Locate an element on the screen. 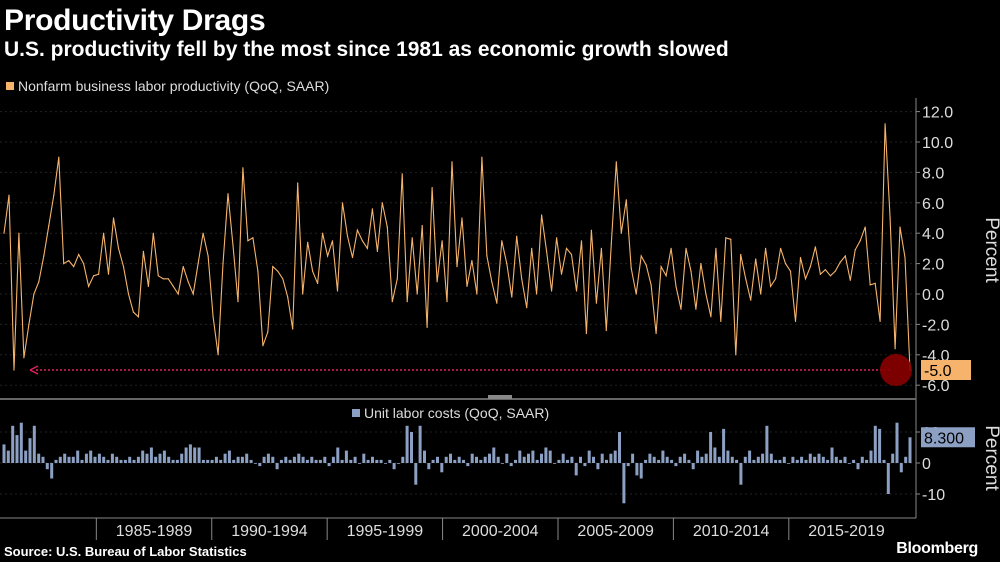 This screenshot has height=562, width=1000. x-tick-label: 2010-2014 is located at coordinates (731, 531).